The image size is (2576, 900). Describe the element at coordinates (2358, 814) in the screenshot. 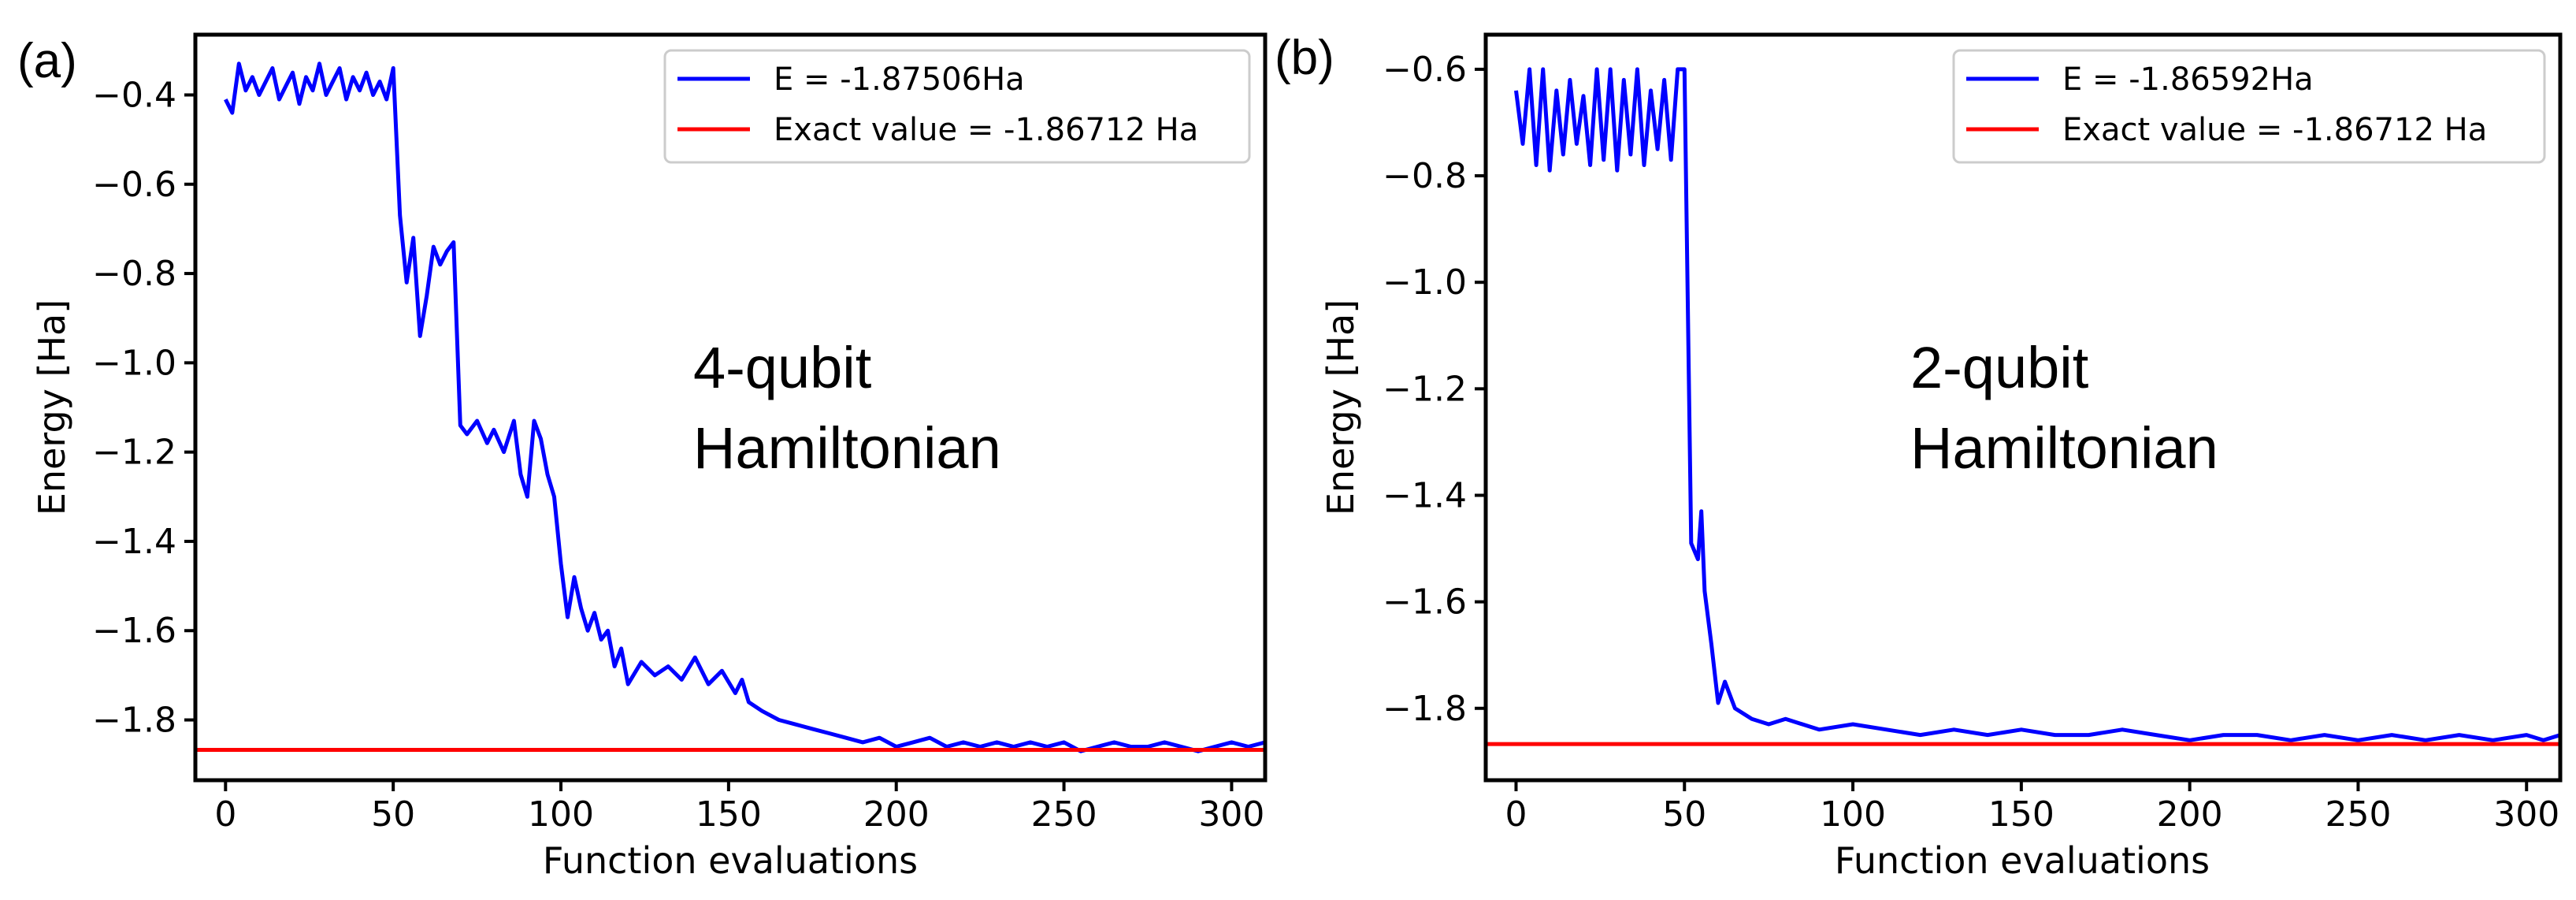

I see `panel-b-x-tick-label: 250` at that location.